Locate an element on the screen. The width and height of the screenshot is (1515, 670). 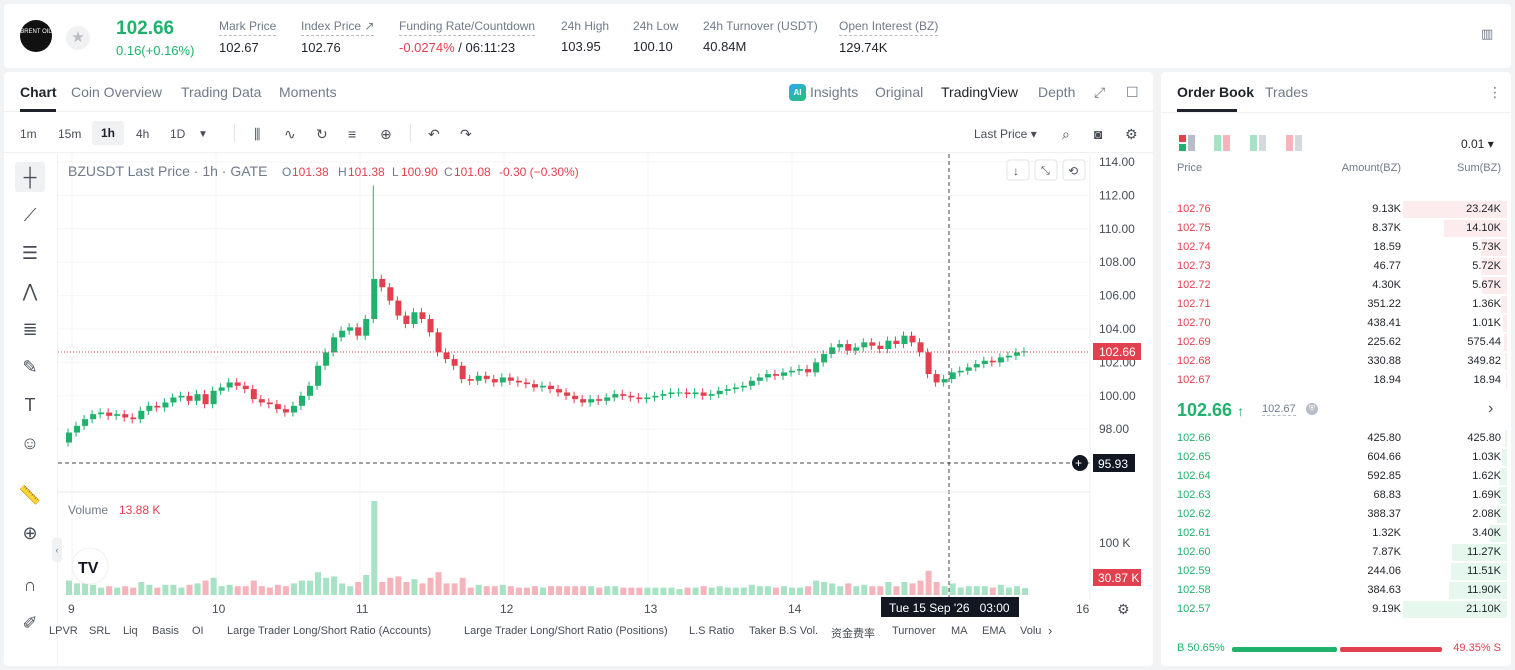
tab-coin-overview: Coin Overview is located at coordinates (117, 92).